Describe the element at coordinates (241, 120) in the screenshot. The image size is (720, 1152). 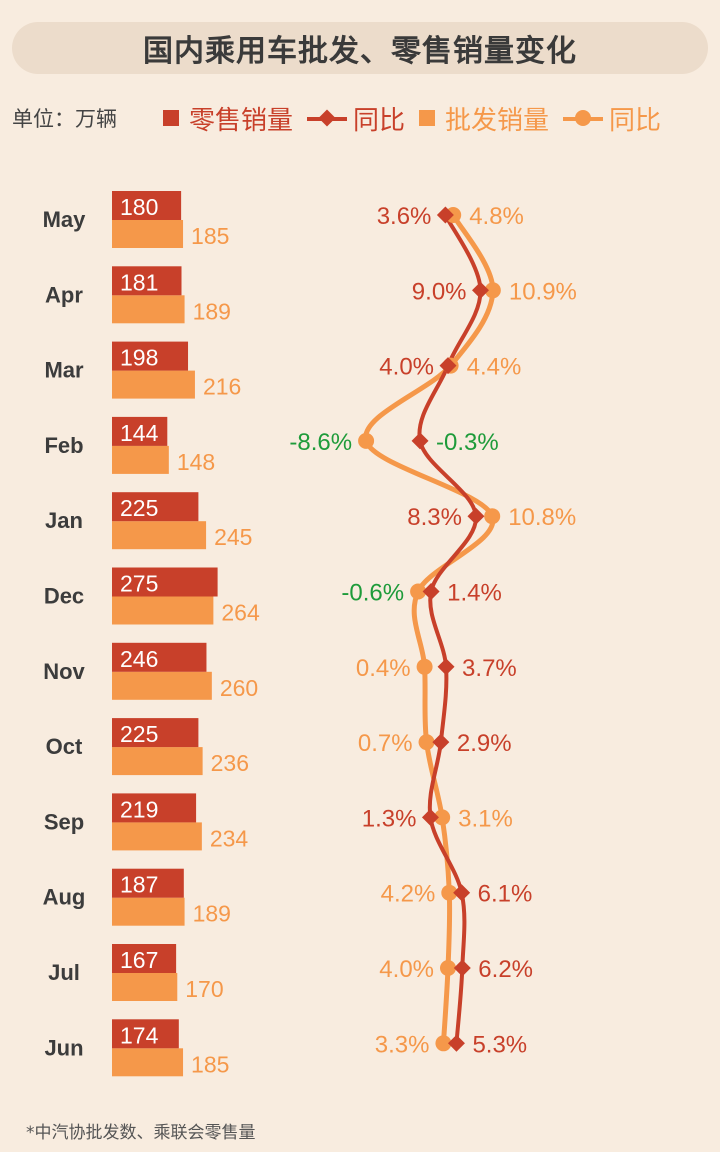
I see `legend-retail-label: 零售销量` at that location.